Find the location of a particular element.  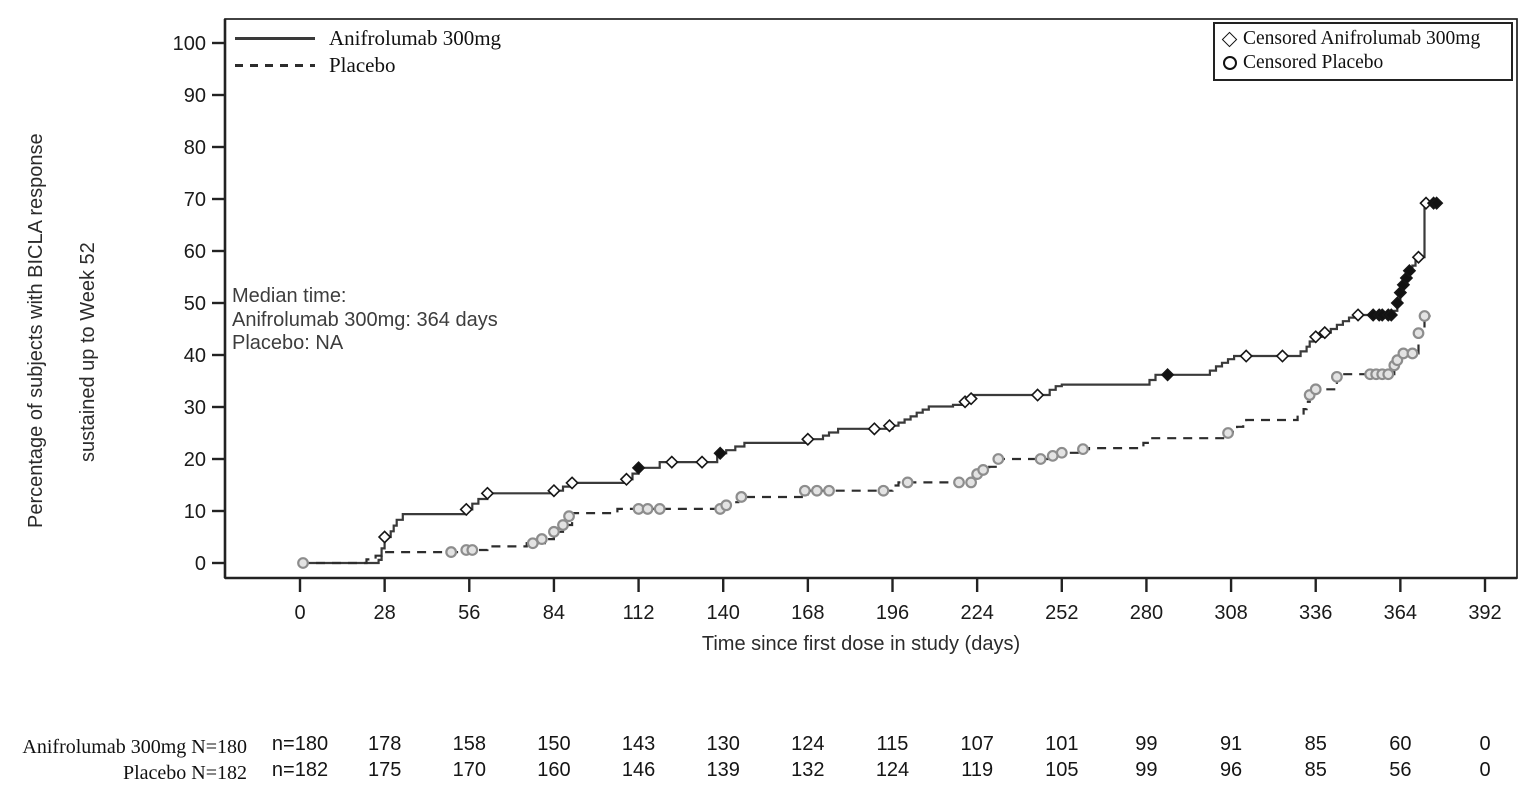

x-tick-label: 28 is located at coordinates (385, 613).